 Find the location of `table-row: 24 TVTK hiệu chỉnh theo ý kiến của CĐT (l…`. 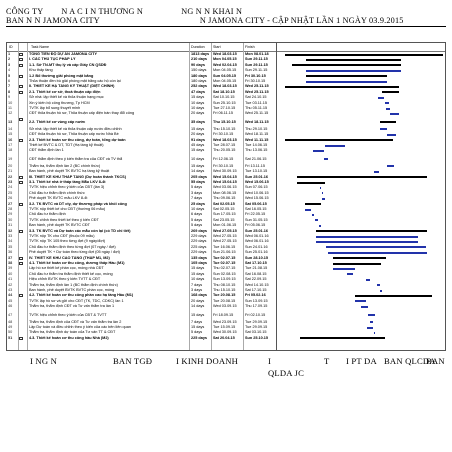

table-row: 24 TVTK hiệu chỉnh theo ý kiến của CĐT (l… is located at coordinates (226, 187).